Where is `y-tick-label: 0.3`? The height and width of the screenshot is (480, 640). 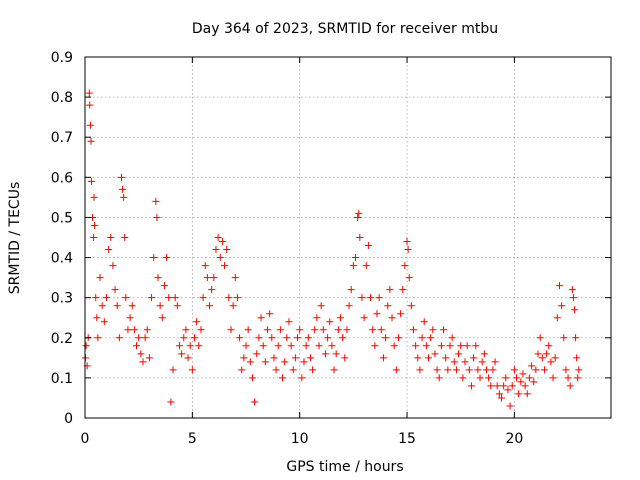
y-tick-label: 0.3 is located at coordinates (62, 299).